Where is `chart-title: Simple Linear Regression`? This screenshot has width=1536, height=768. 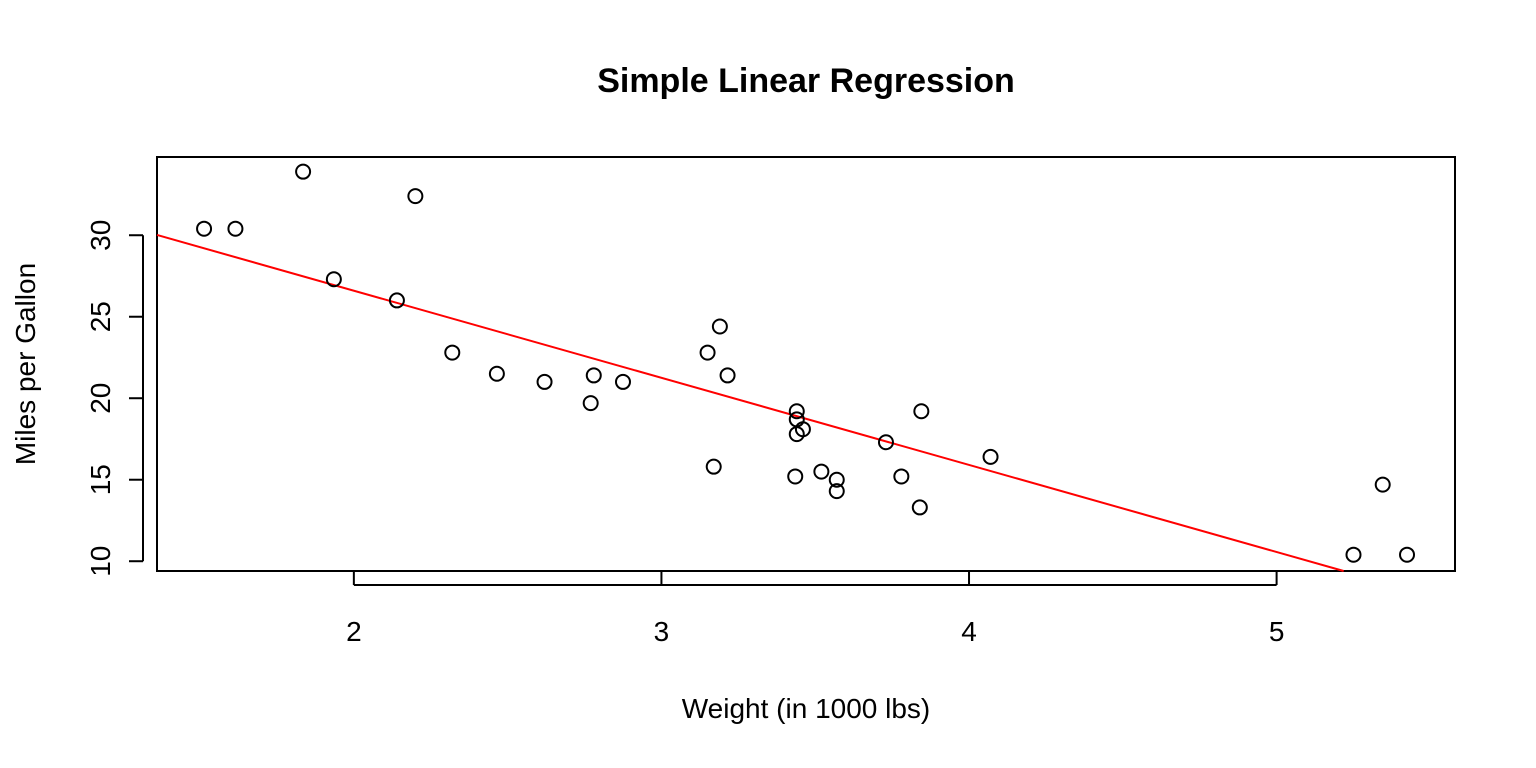 chart-title: Simple Linear Regression is located at coordinates (806, 81).